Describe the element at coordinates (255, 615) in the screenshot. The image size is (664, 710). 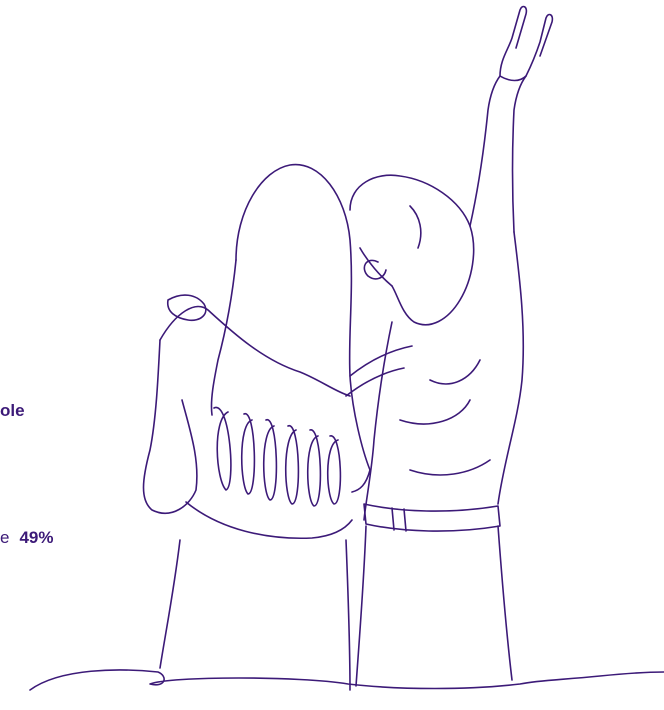
I see `left-person-legs` at that location.